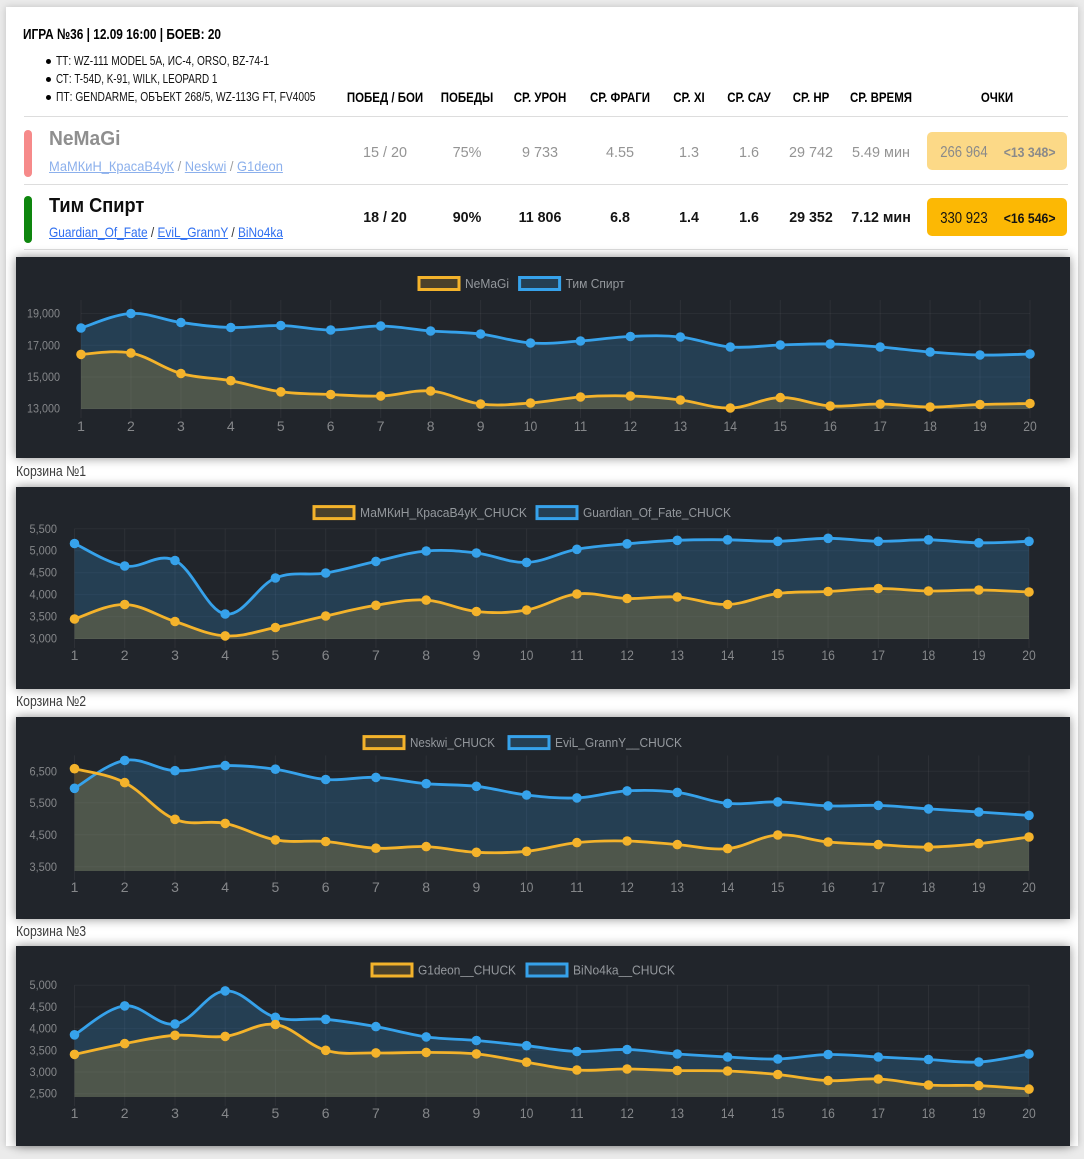  What do you see at coordinates (619, 743) in the screenshot?
I see `svg-text: EviL_GrannY__CHUCK` at bounding box center [619, 743].